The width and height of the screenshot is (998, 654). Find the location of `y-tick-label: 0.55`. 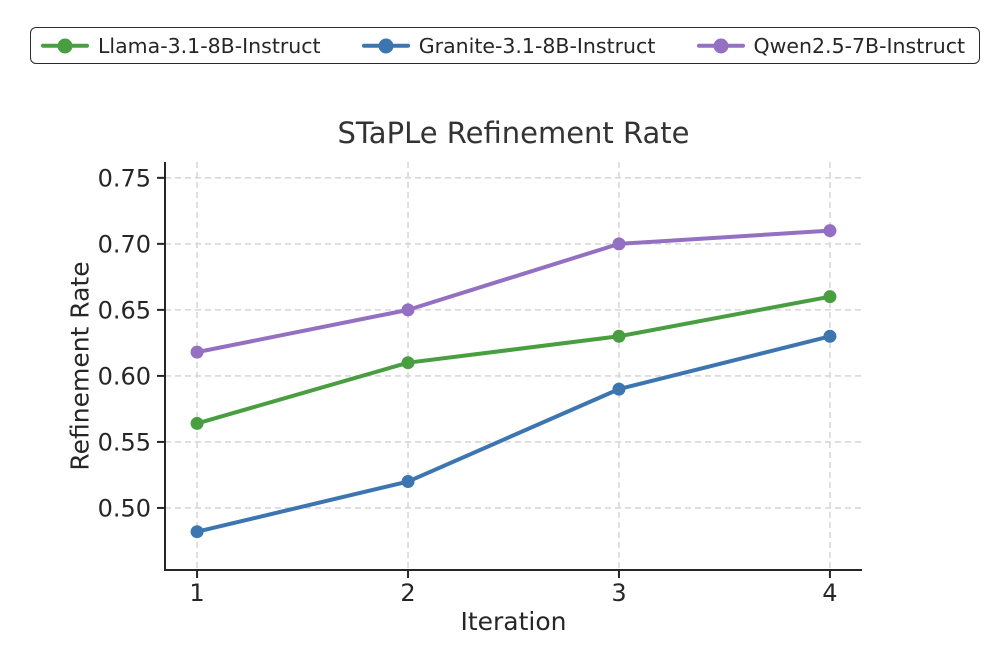

y-tick-label: 0.55 is located at coordinates (124, 442).